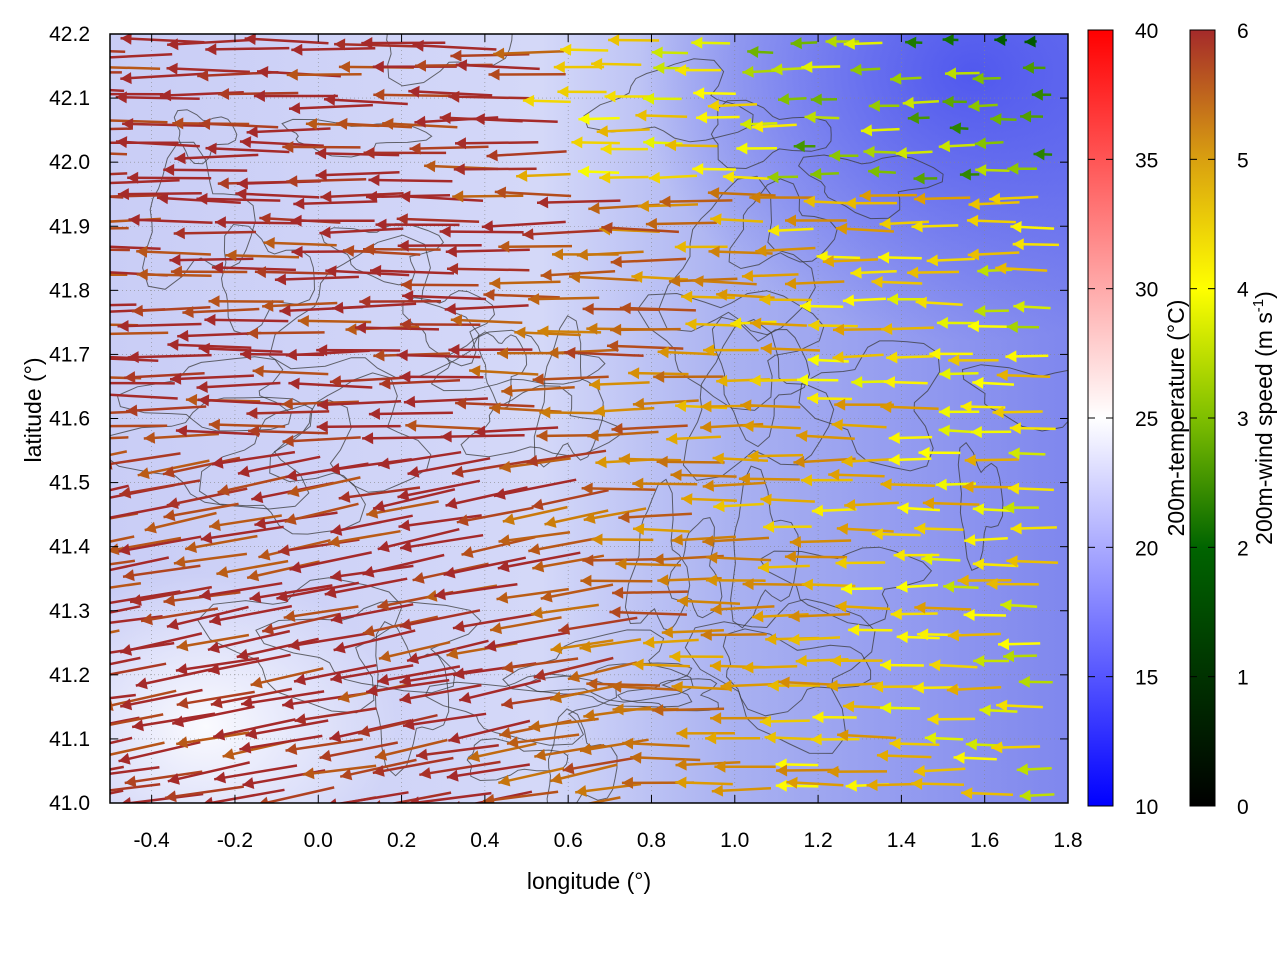 The height and width of the screenshot is (960, 1280). Describe the element at coordinates (1243, 807) in the screenshot. I see `colorbar-tick-label: 0` at that location.